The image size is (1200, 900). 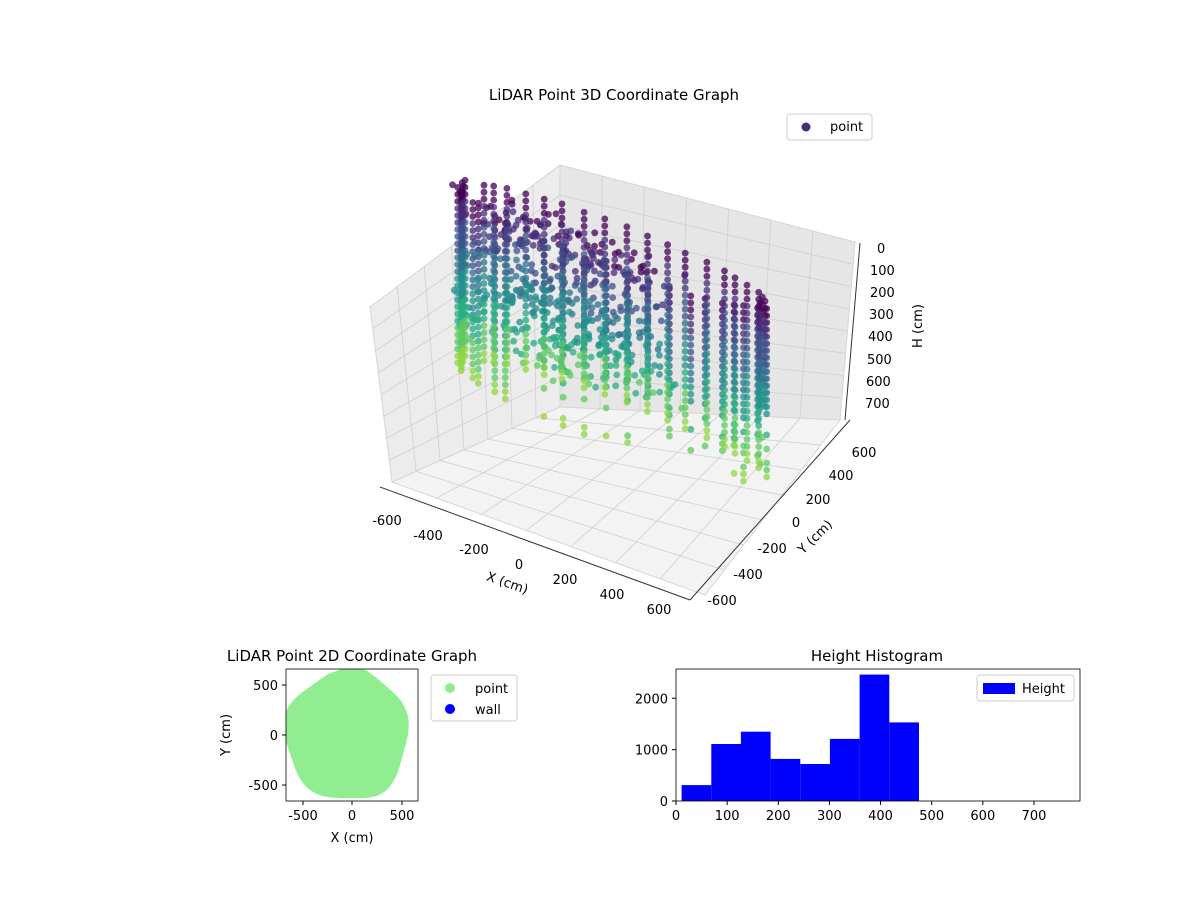 I want to click on legend-3d: point, so click(x=829, y=127).